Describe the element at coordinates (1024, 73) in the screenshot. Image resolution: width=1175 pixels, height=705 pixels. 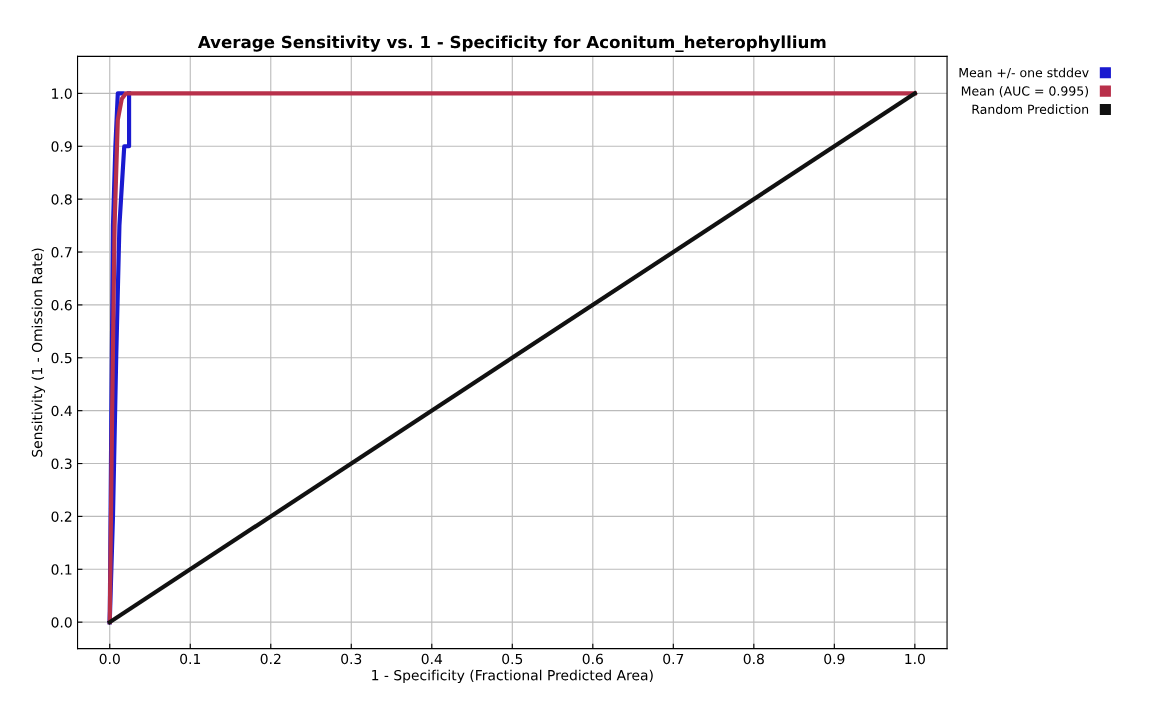
I see `legend-label: Mean +/- one stddev` at that location.